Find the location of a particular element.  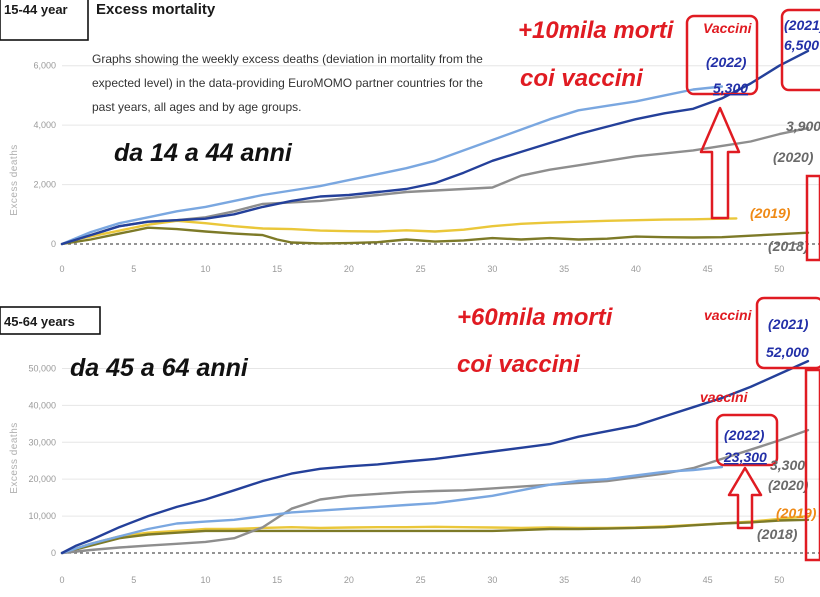

age-range-annotation: da 45 a 64 anni is located at coordinates (159, 368).